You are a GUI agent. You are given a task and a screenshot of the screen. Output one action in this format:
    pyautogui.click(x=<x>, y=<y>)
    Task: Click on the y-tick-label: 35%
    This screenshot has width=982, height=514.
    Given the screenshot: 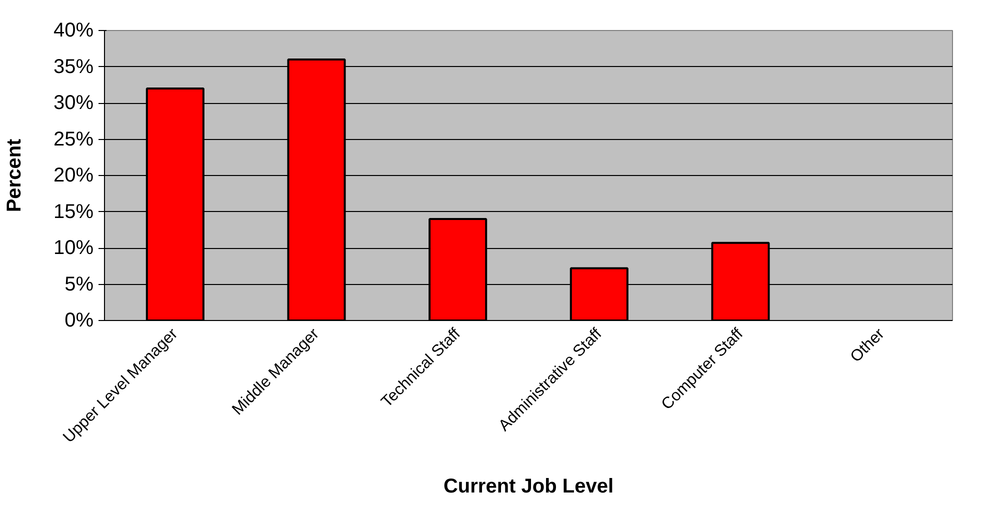 What is the action you would take?
    pyautogui.click(x=73, y=67)
    